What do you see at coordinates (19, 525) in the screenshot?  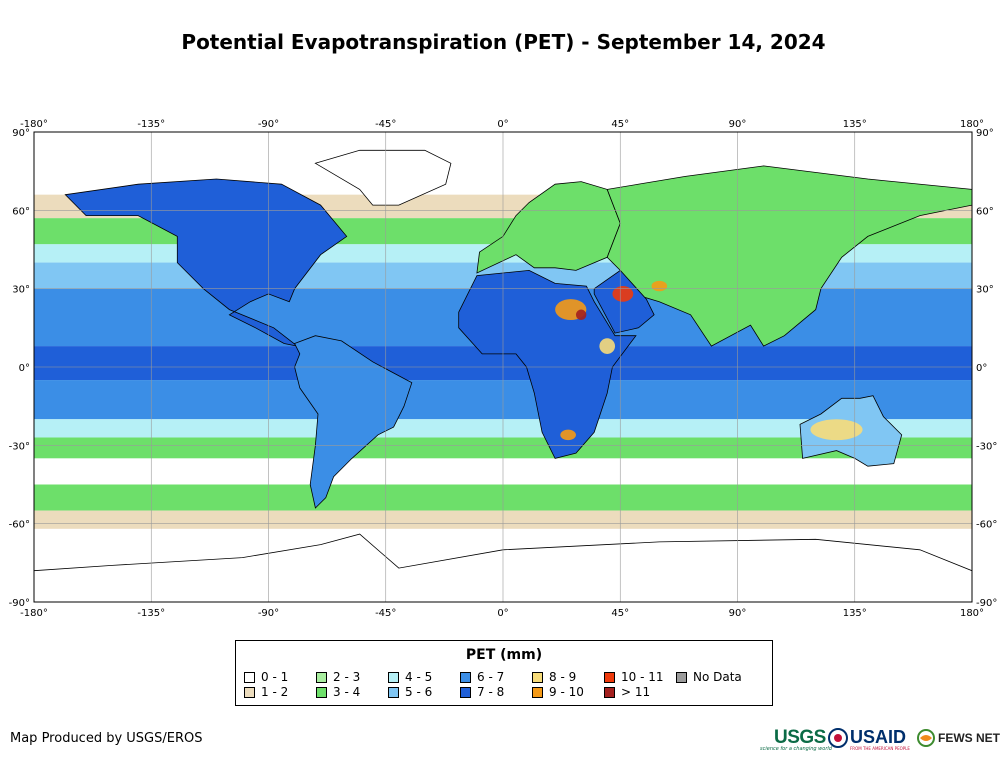 I see `lat-tick-left: -60°` at bounding box center [19, 525].